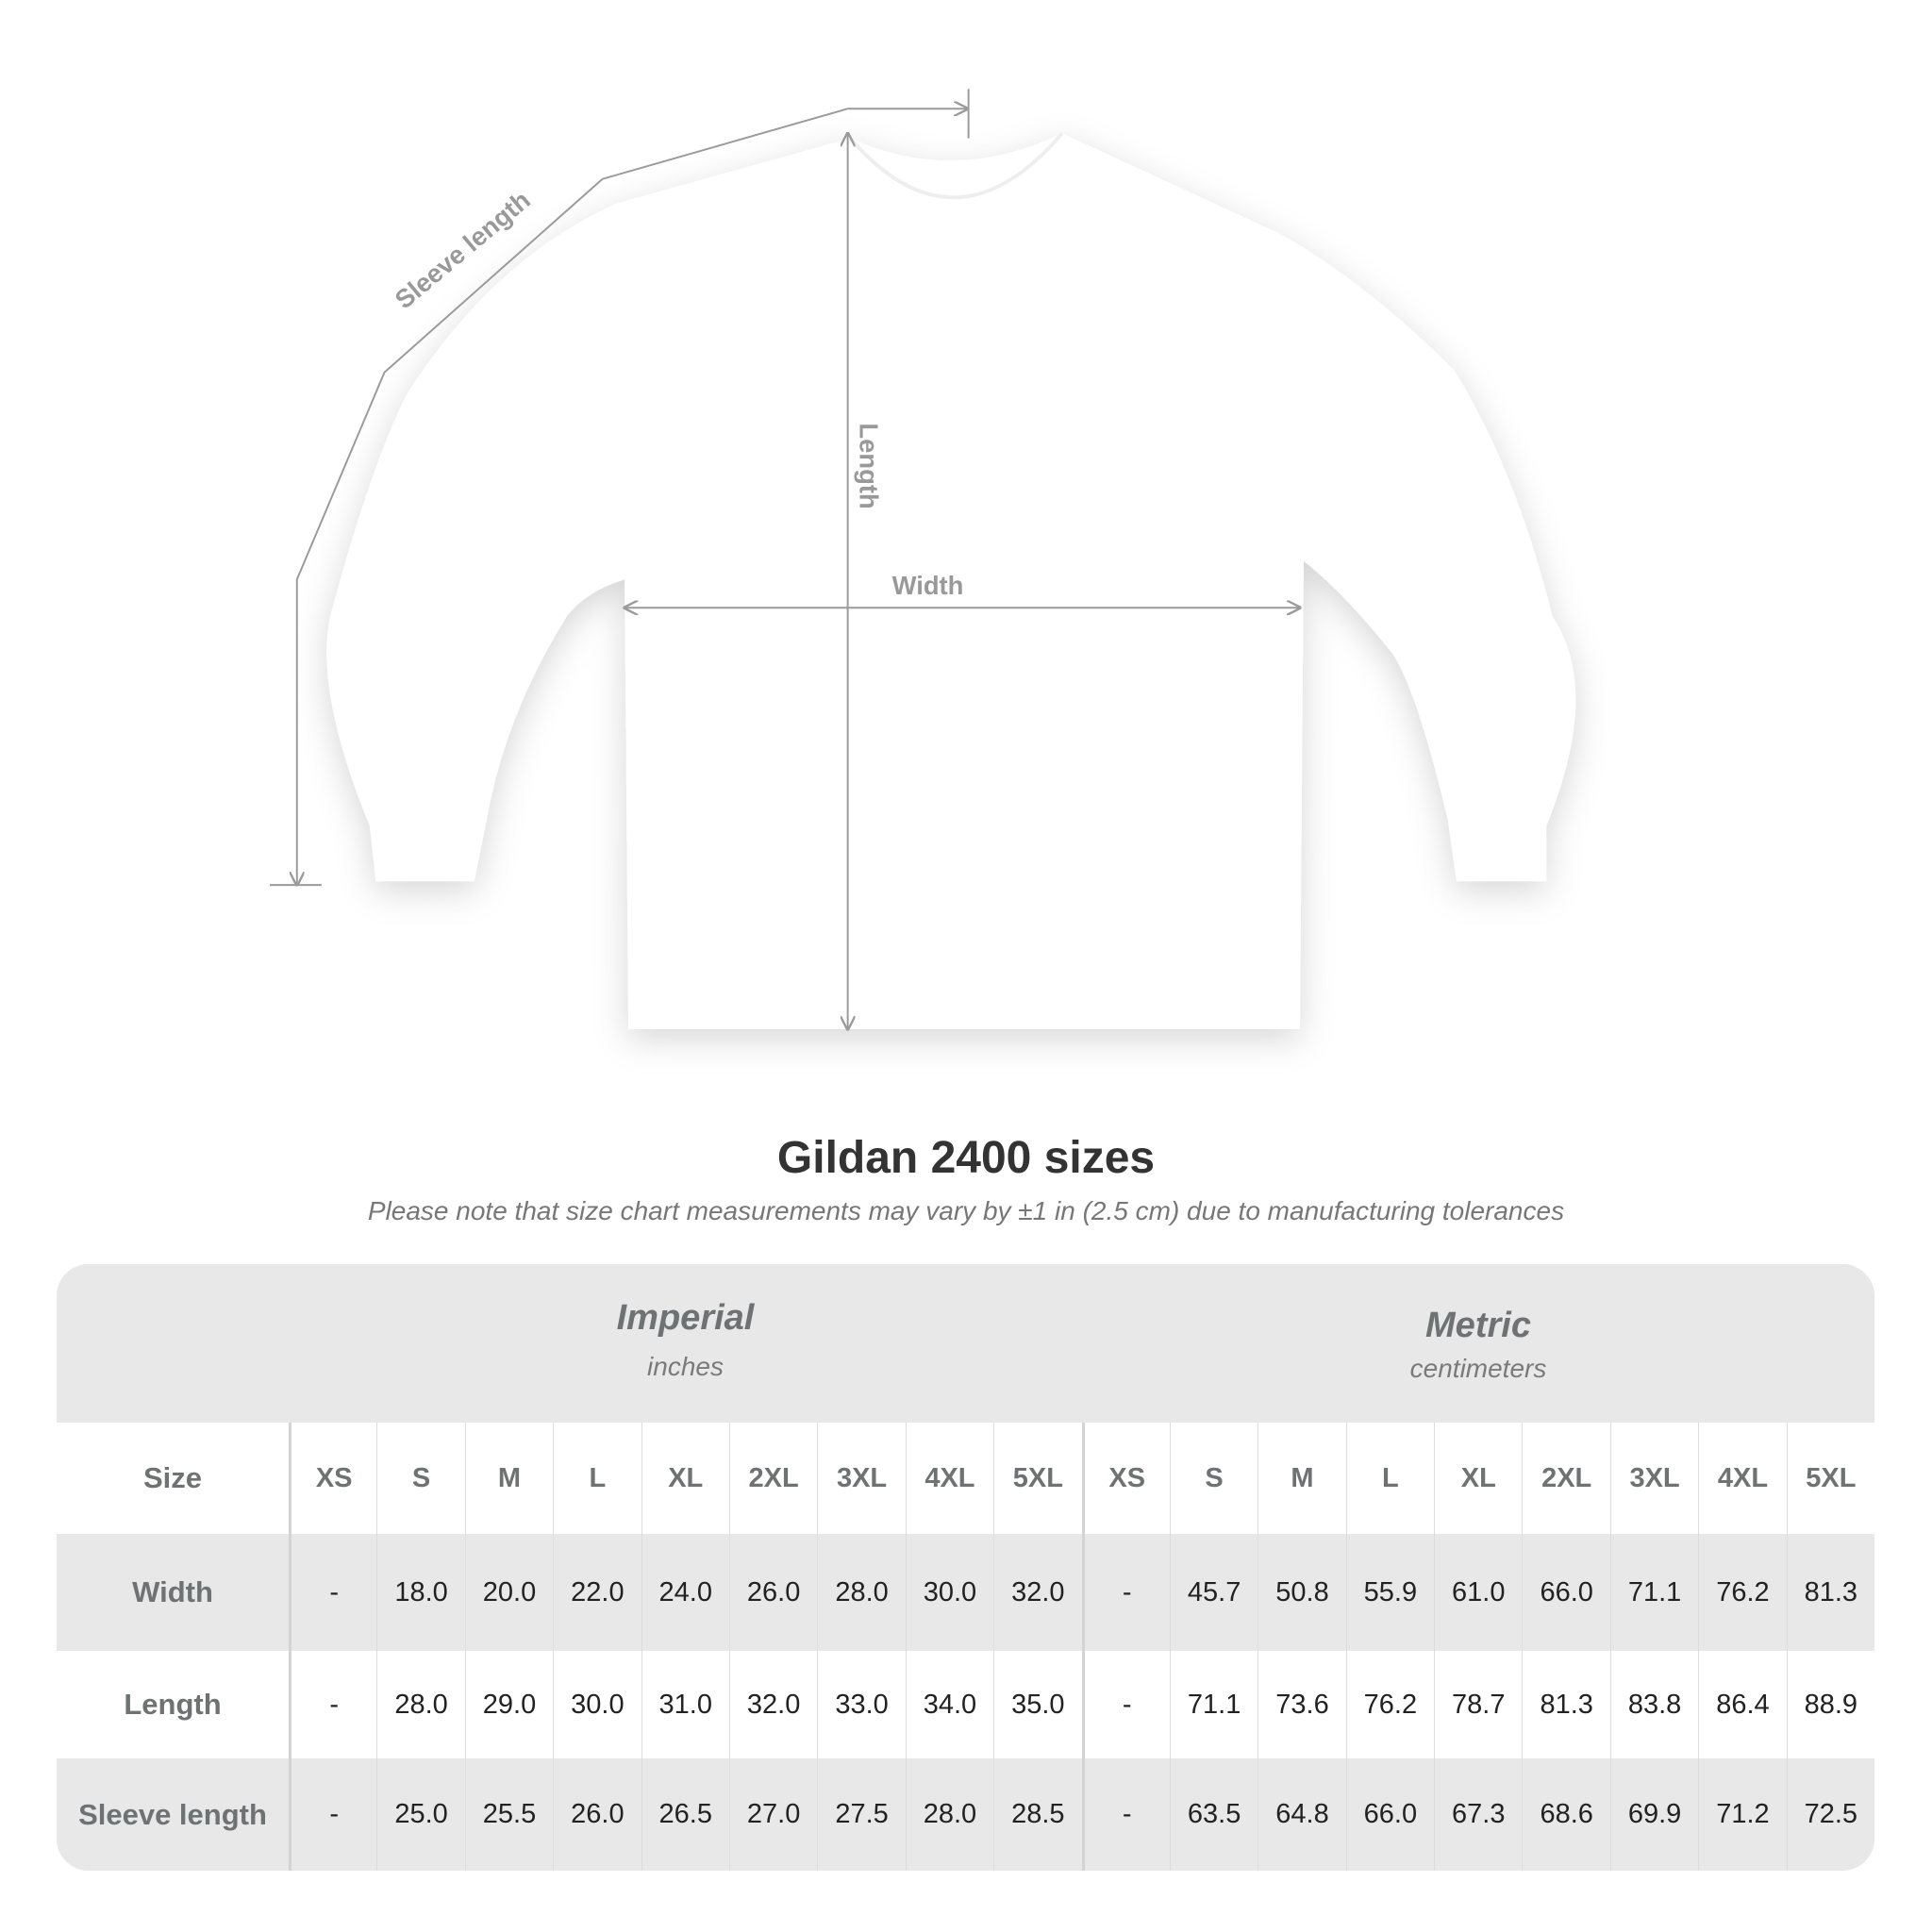 The width and height of the screenshot is (1932, 1932). Describe the element at coordinates (597, 1478) in the screenshot. I see `imperial-size-l: L` at that location.